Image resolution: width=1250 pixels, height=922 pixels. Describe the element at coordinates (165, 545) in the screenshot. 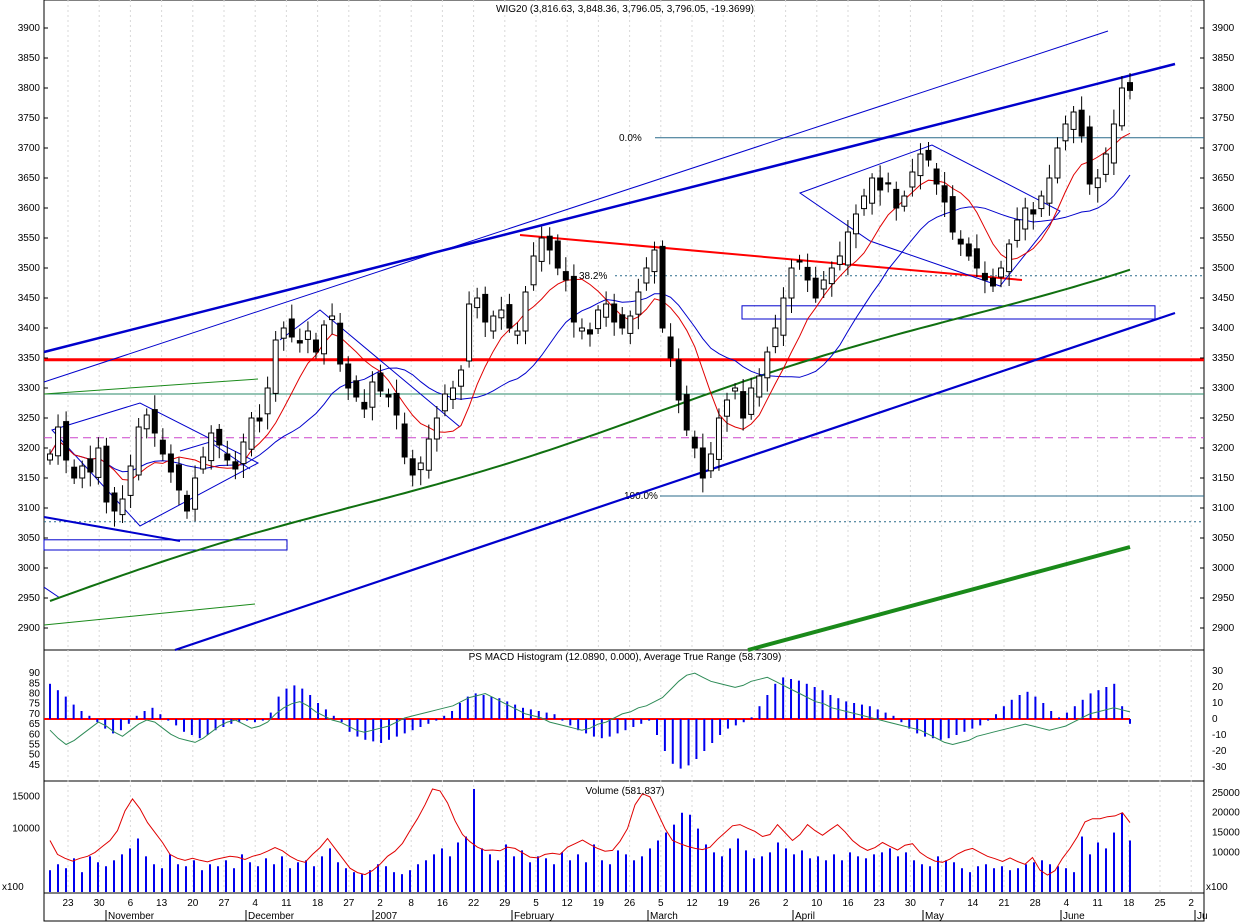

I see `box-zone` at that location.